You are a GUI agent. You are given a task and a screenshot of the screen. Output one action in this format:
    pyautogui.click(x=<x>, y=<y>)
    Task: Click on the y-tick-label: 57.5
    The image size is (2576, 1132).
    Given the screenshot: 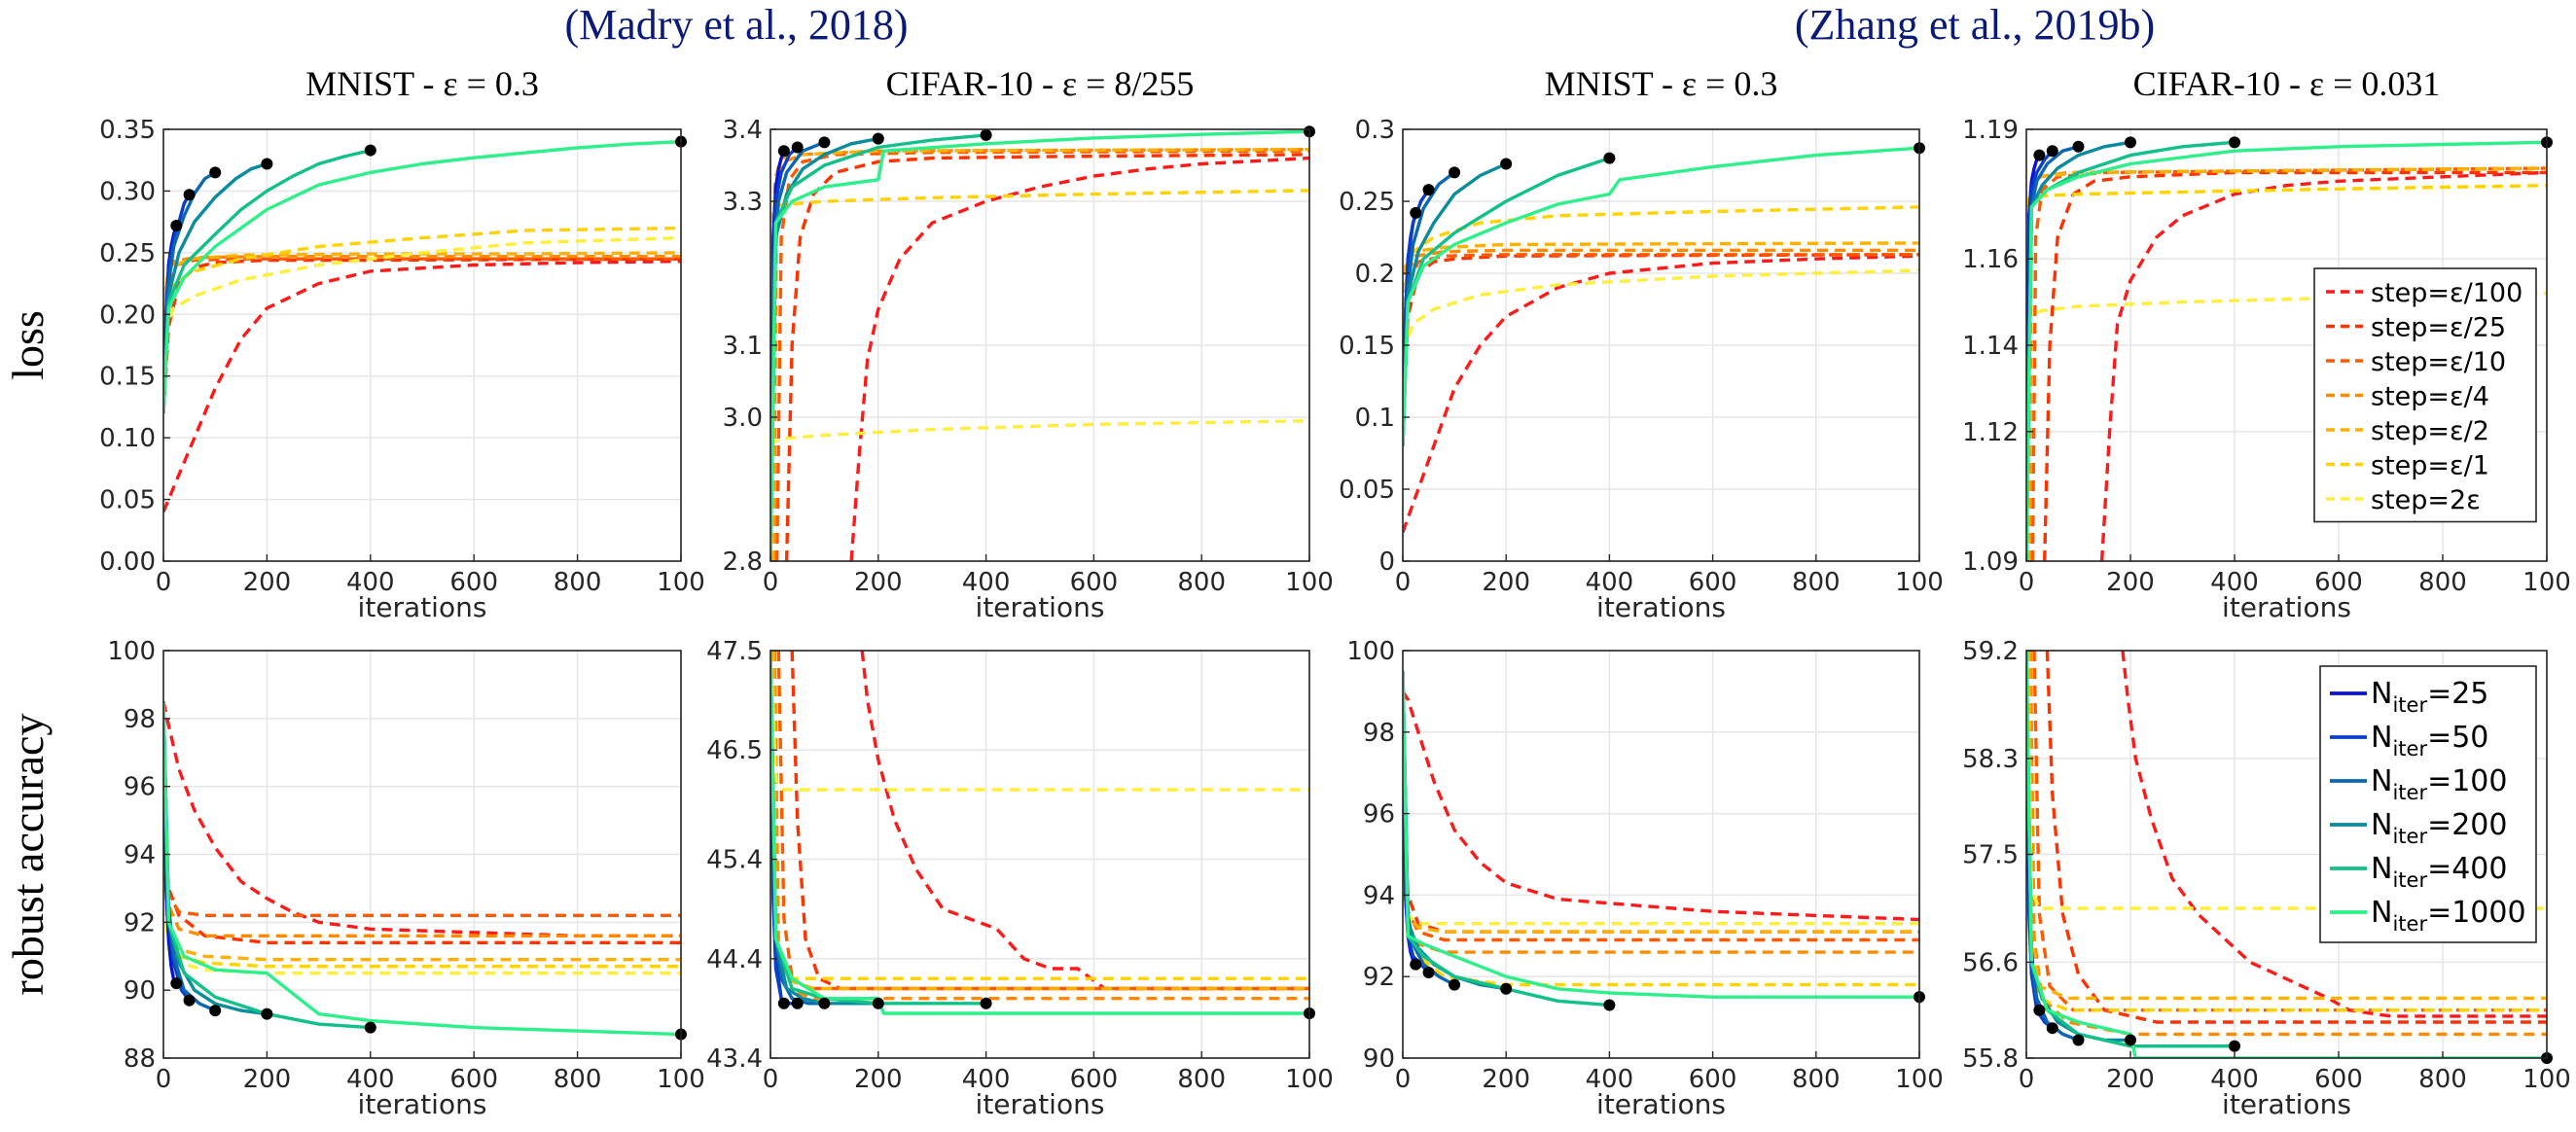 What is the action you would take?
    pyautogui.click(x=1990, y=855)
    